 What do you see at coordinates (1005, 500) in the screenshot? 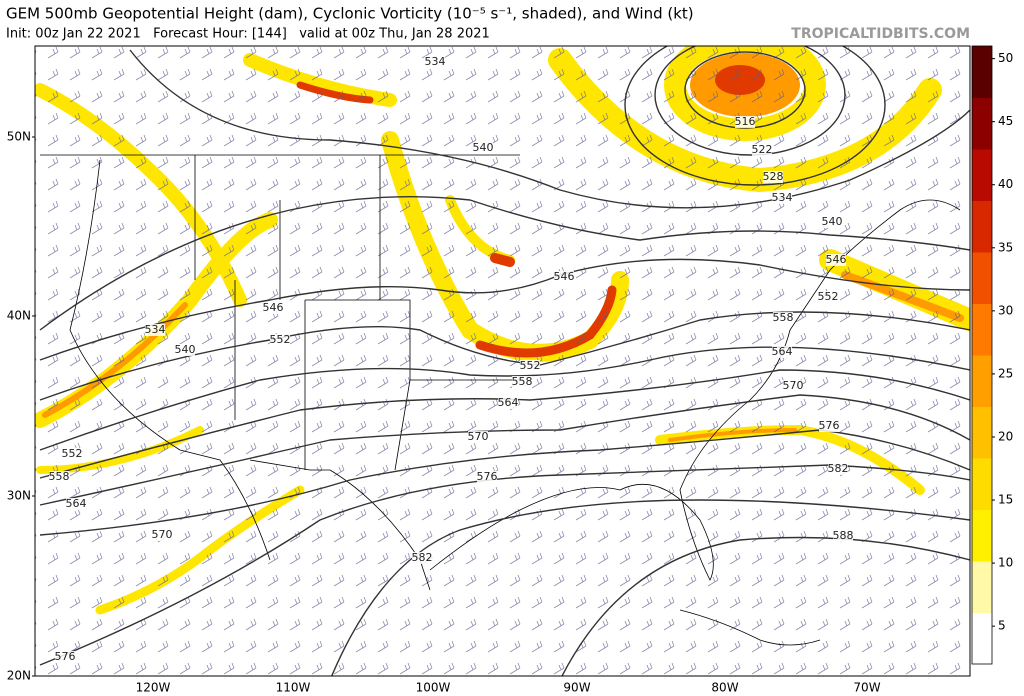
I see `colorbar-tick-label: 15` at bounding box center [1005, 500].